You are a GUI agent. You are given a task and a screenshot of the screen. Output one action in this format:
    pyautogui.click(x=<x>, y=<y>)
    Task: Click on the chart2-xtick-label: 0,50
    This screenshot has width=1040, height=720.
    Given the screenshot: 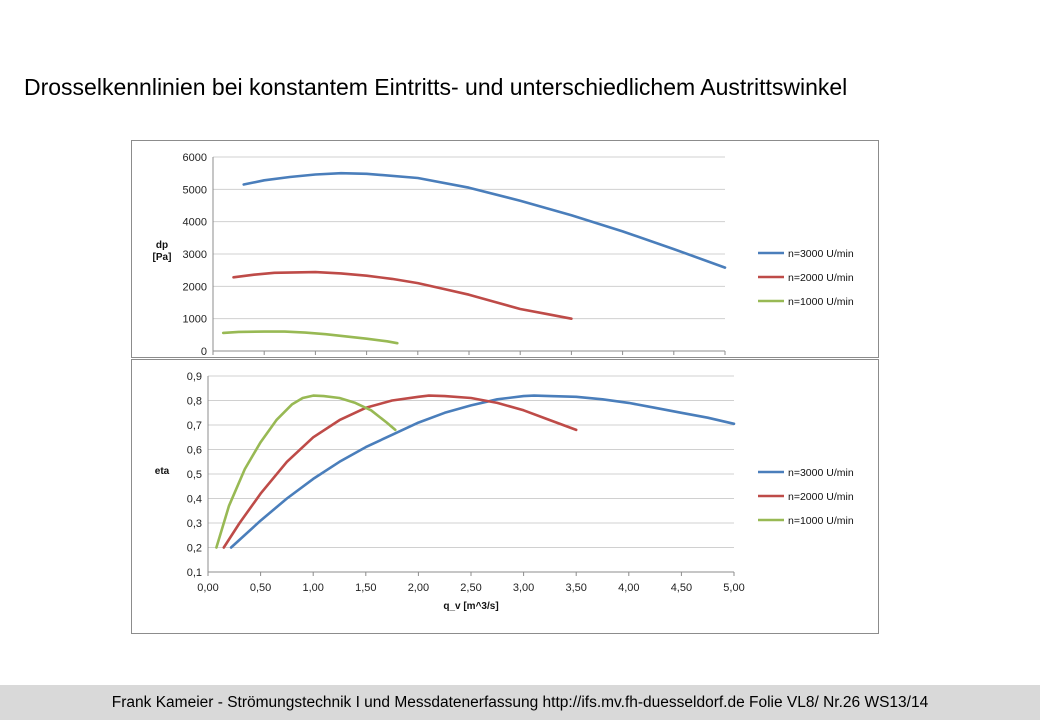 What is the action you would take?
    pyautogui.click(x=260, y=588)
    